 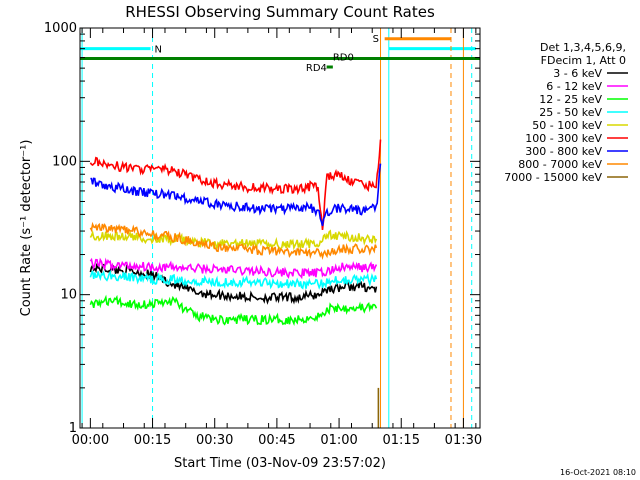 I want to click on flag-label-rd0: RD0, so click(x=343, y=58).